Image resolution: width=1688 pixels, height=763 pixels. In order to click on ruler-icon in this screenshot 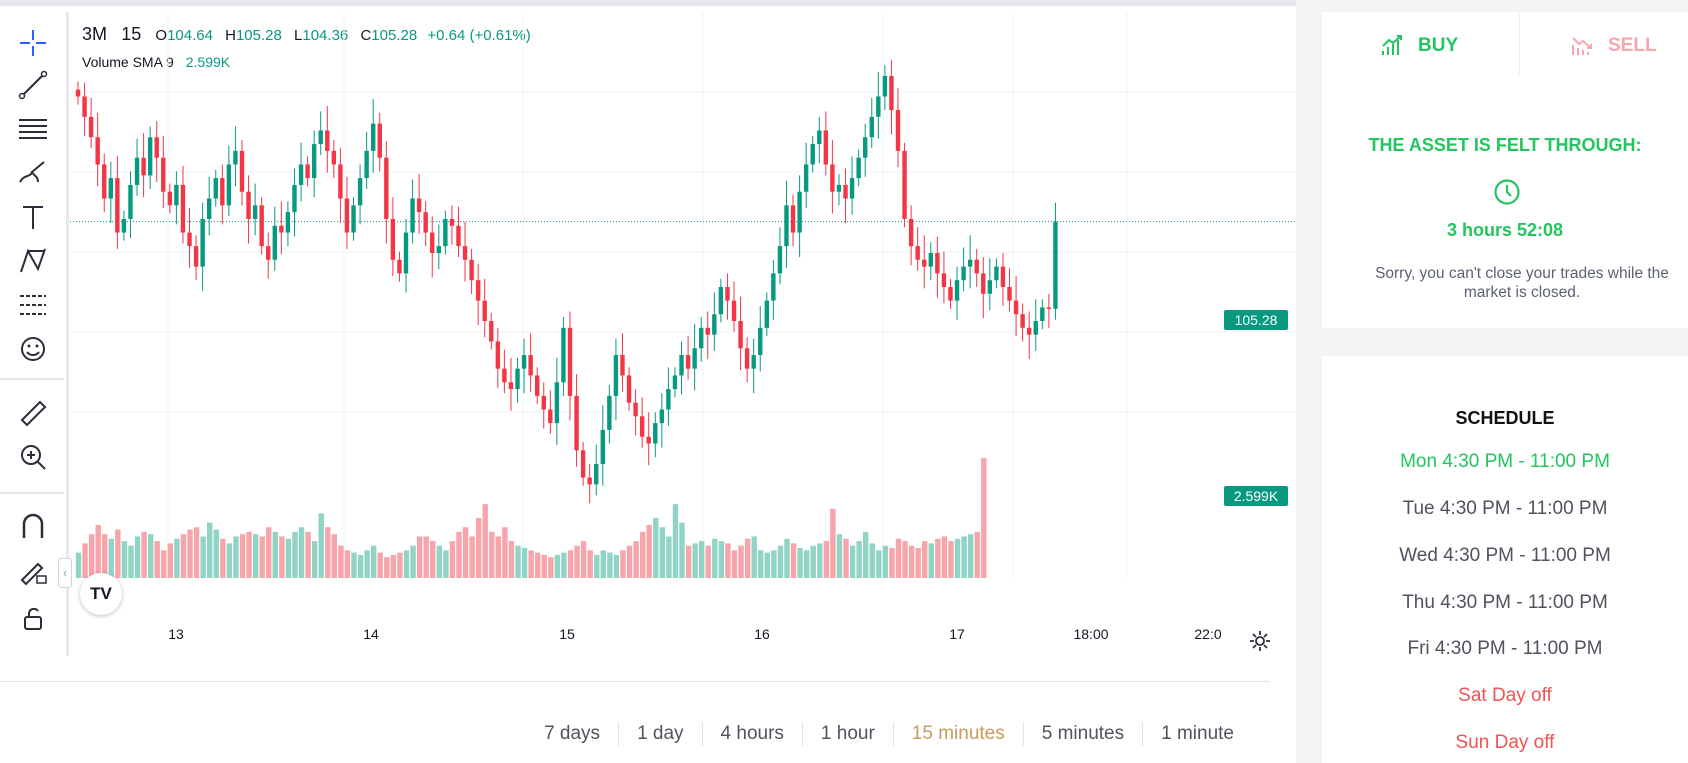, I will do `click(33, 413)`.